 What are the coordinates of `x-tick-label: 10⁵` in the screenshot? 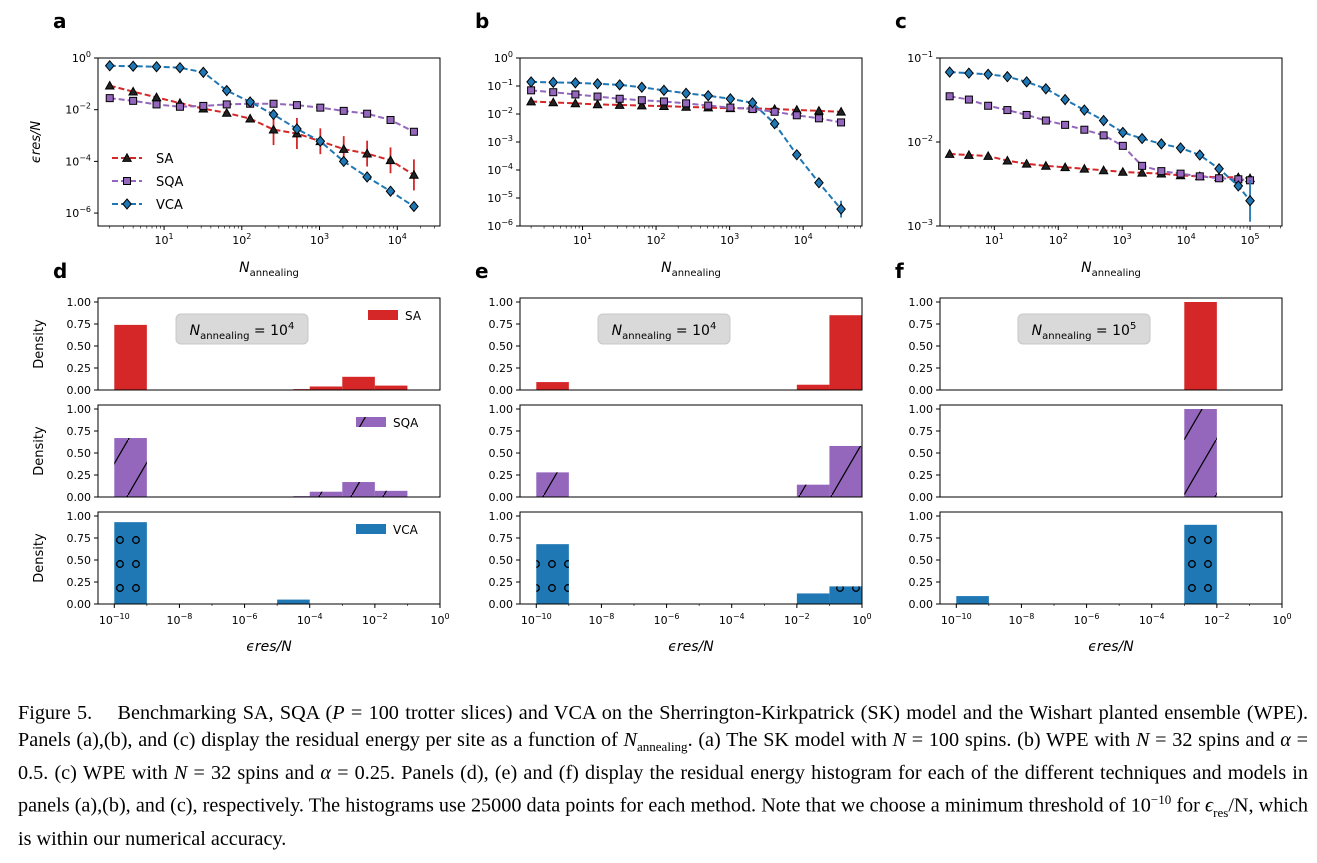 It's located at (1249, 239).